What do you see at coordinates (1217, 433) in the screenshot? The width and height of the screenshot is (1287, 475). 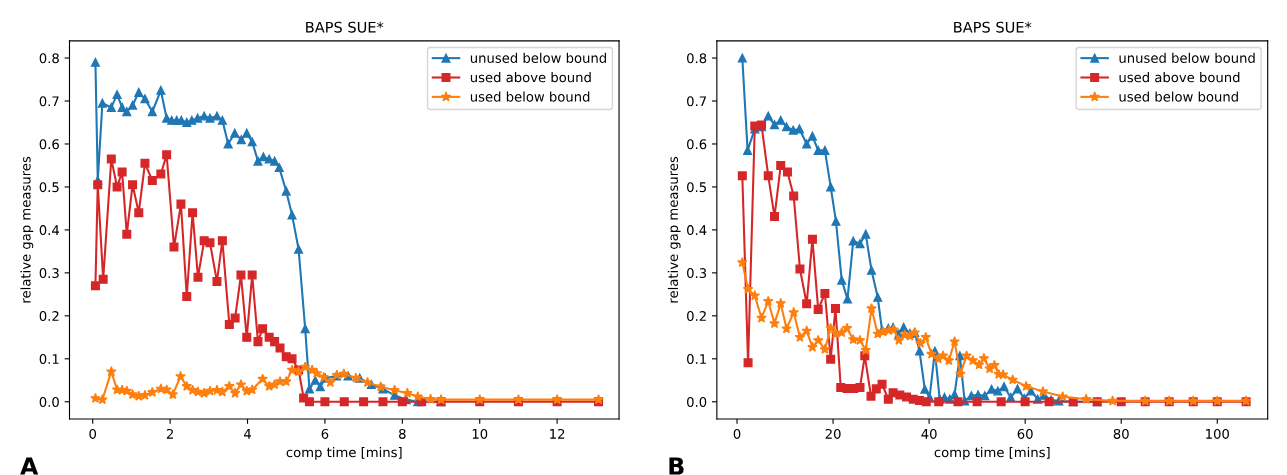 I see `x-tick-label: 100` at bounding box center [1217, 433].